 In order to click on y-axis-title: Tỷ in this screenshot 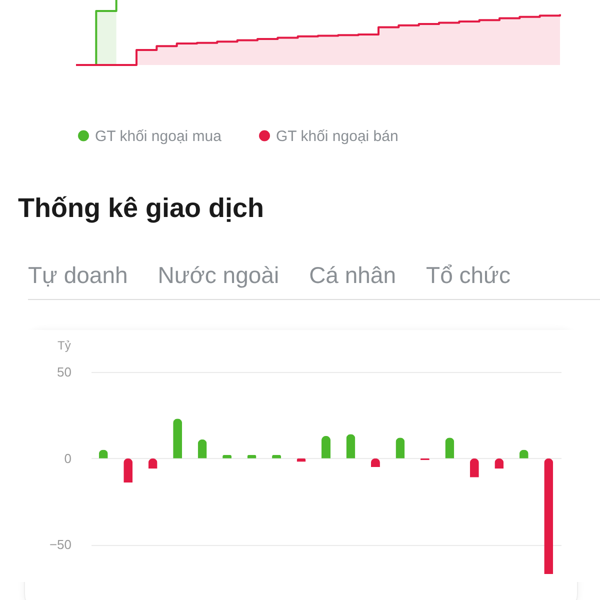, I will do `click(64, 345)`.